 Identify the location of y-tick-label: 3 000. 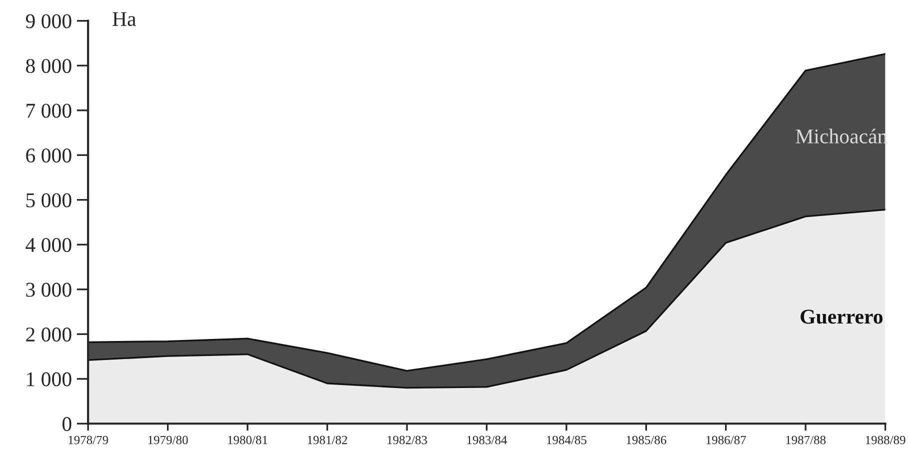
(49, 289).